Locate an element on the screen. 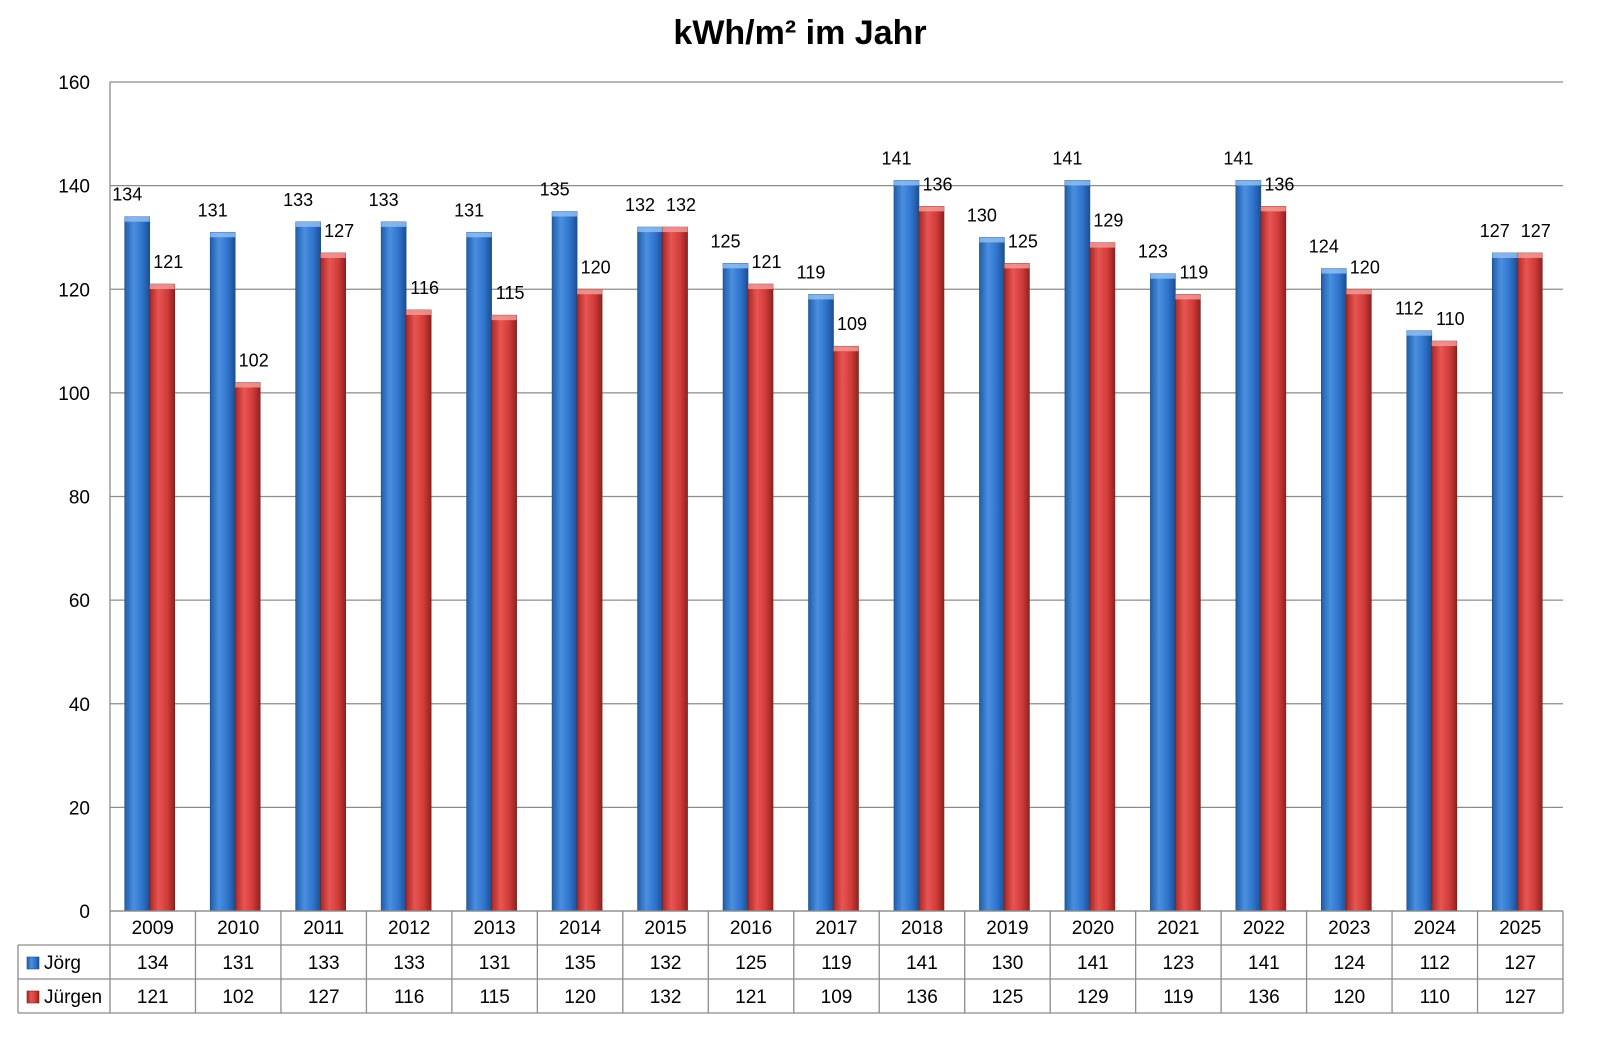  data-label: 129 is located at coordinates (1108, 221).